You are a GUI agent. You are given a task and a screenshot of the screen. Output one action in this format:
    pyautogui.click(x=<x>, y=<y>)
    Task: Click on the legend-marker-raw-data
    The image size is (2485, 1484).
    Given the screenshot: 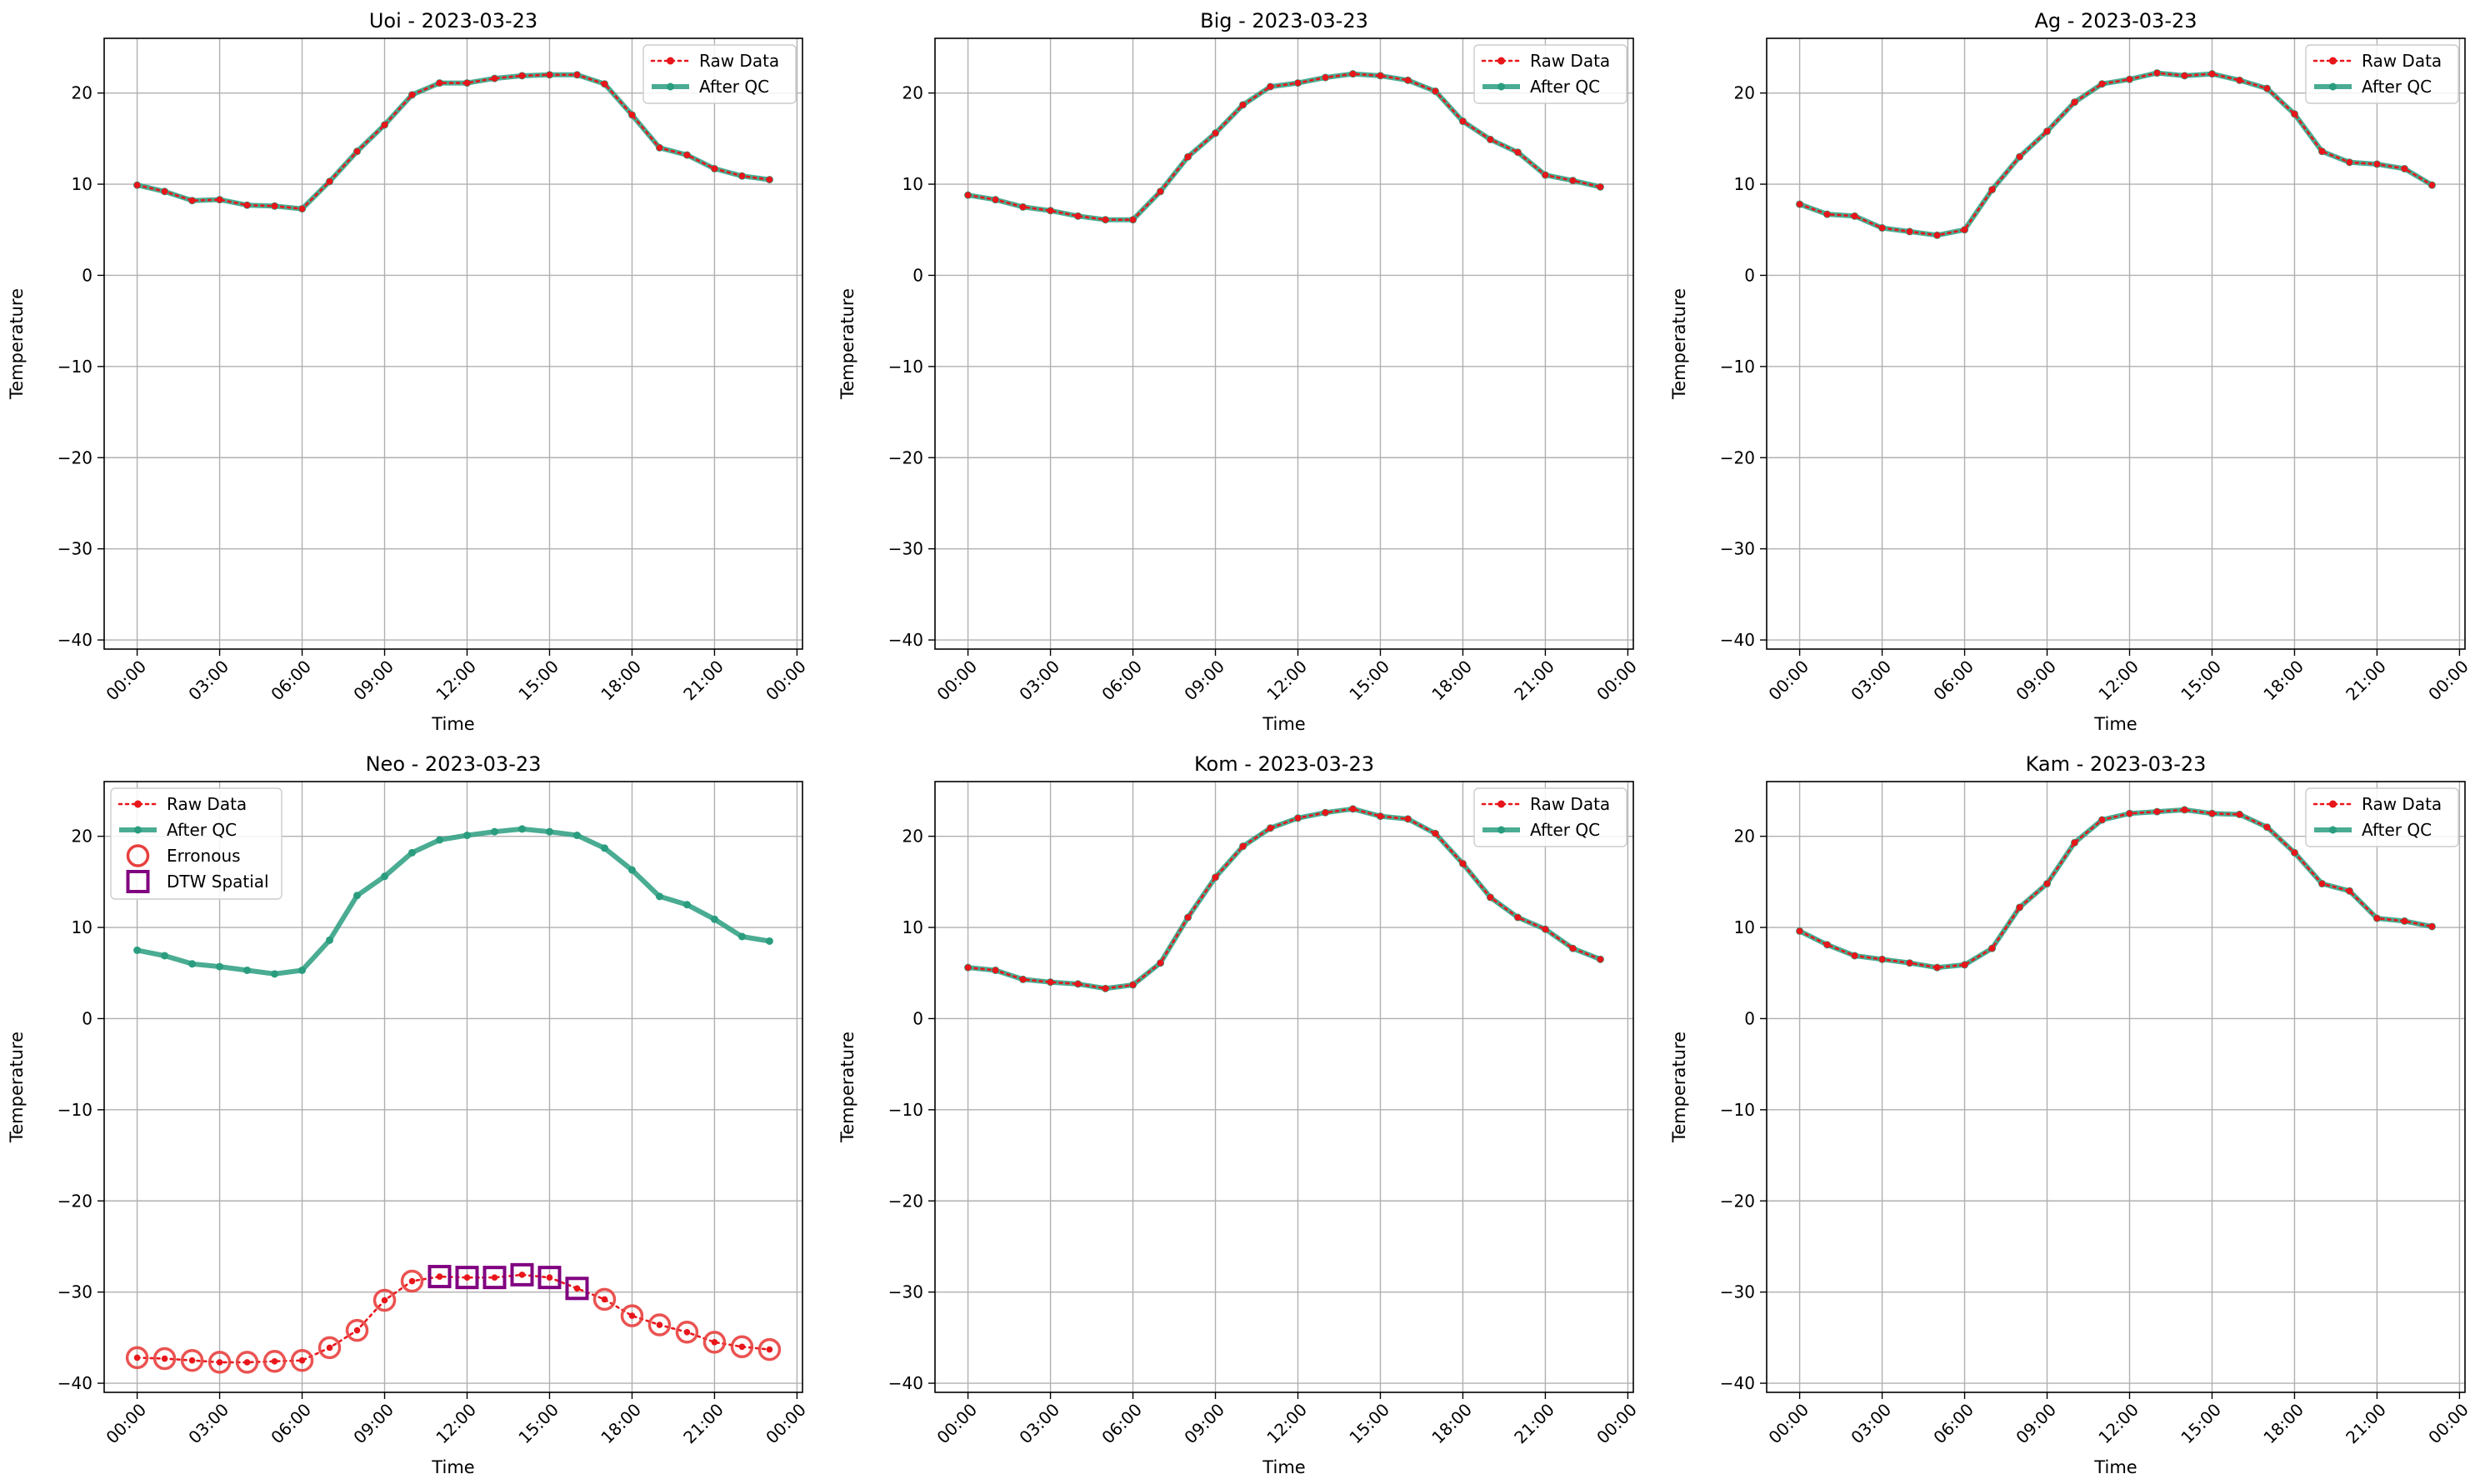 What is the action you would take?
    pyautogui.click(x=1501, y=804)
    